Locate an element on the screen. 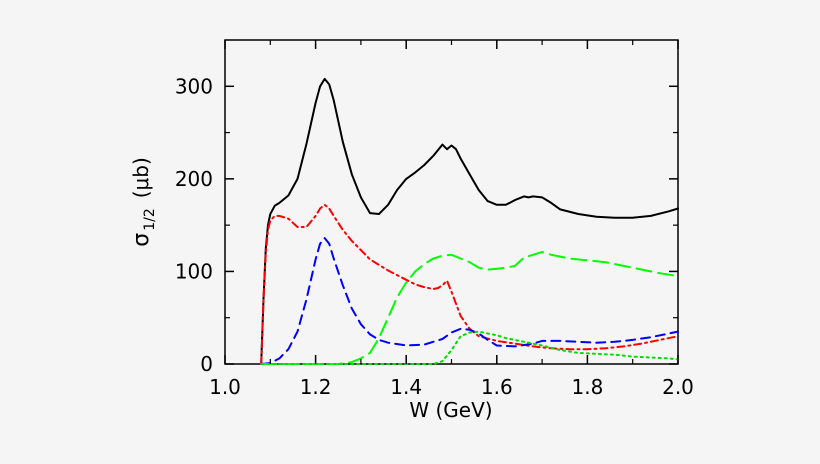 This screenshot has height=464, width=820. y-tick-label: 200 is located at coordinates (194, 179).